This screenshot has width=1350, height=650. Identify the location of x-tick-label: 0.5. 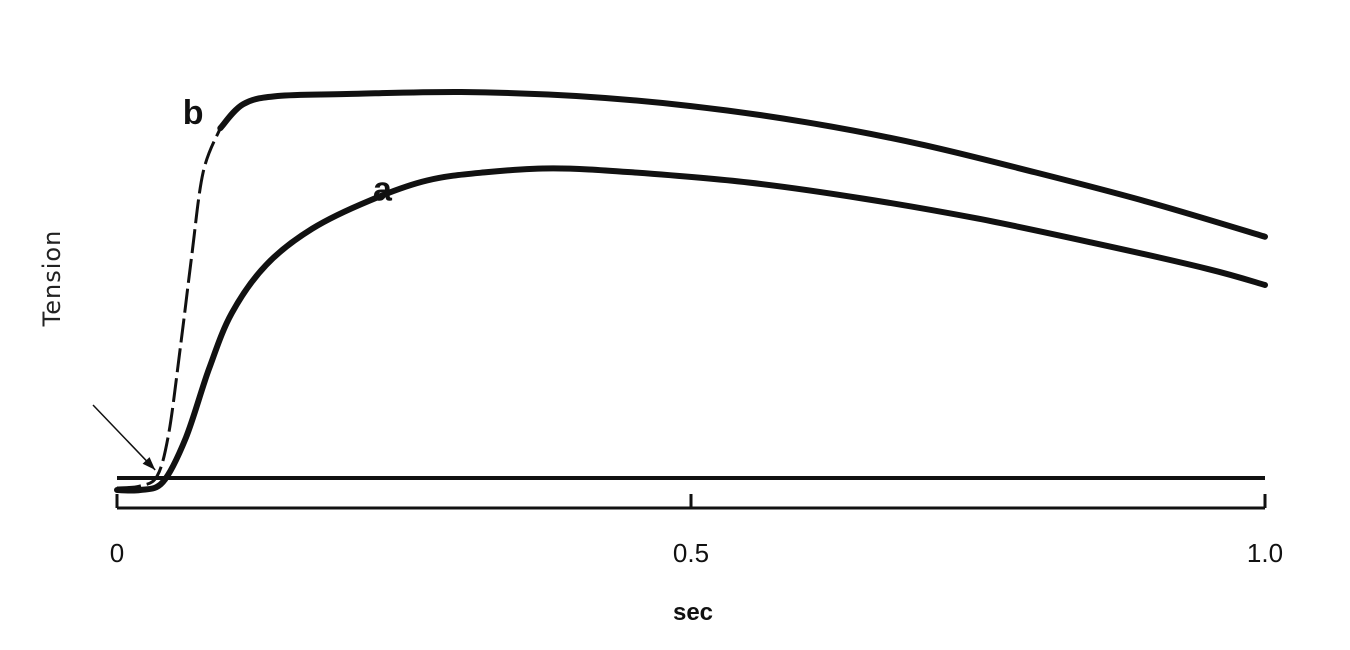
(691, 553).